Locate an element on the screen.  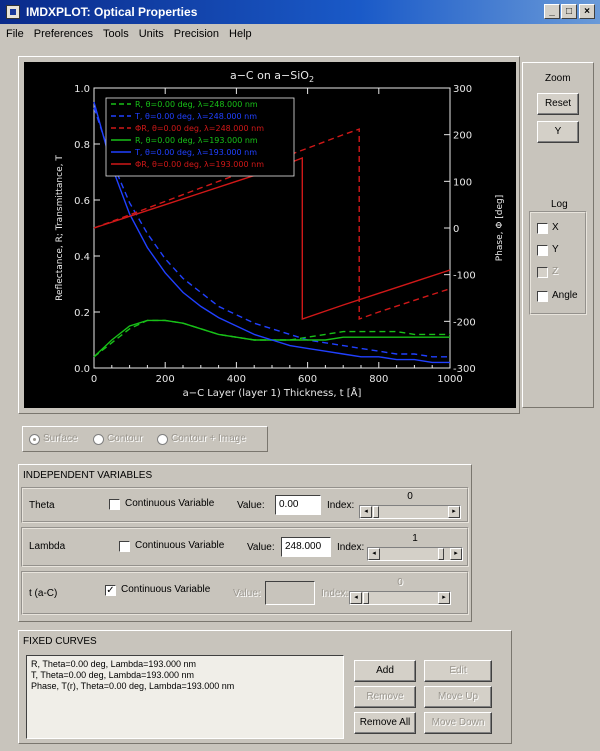
y2-tick-label: -200 is located at coordinates (464, 322).